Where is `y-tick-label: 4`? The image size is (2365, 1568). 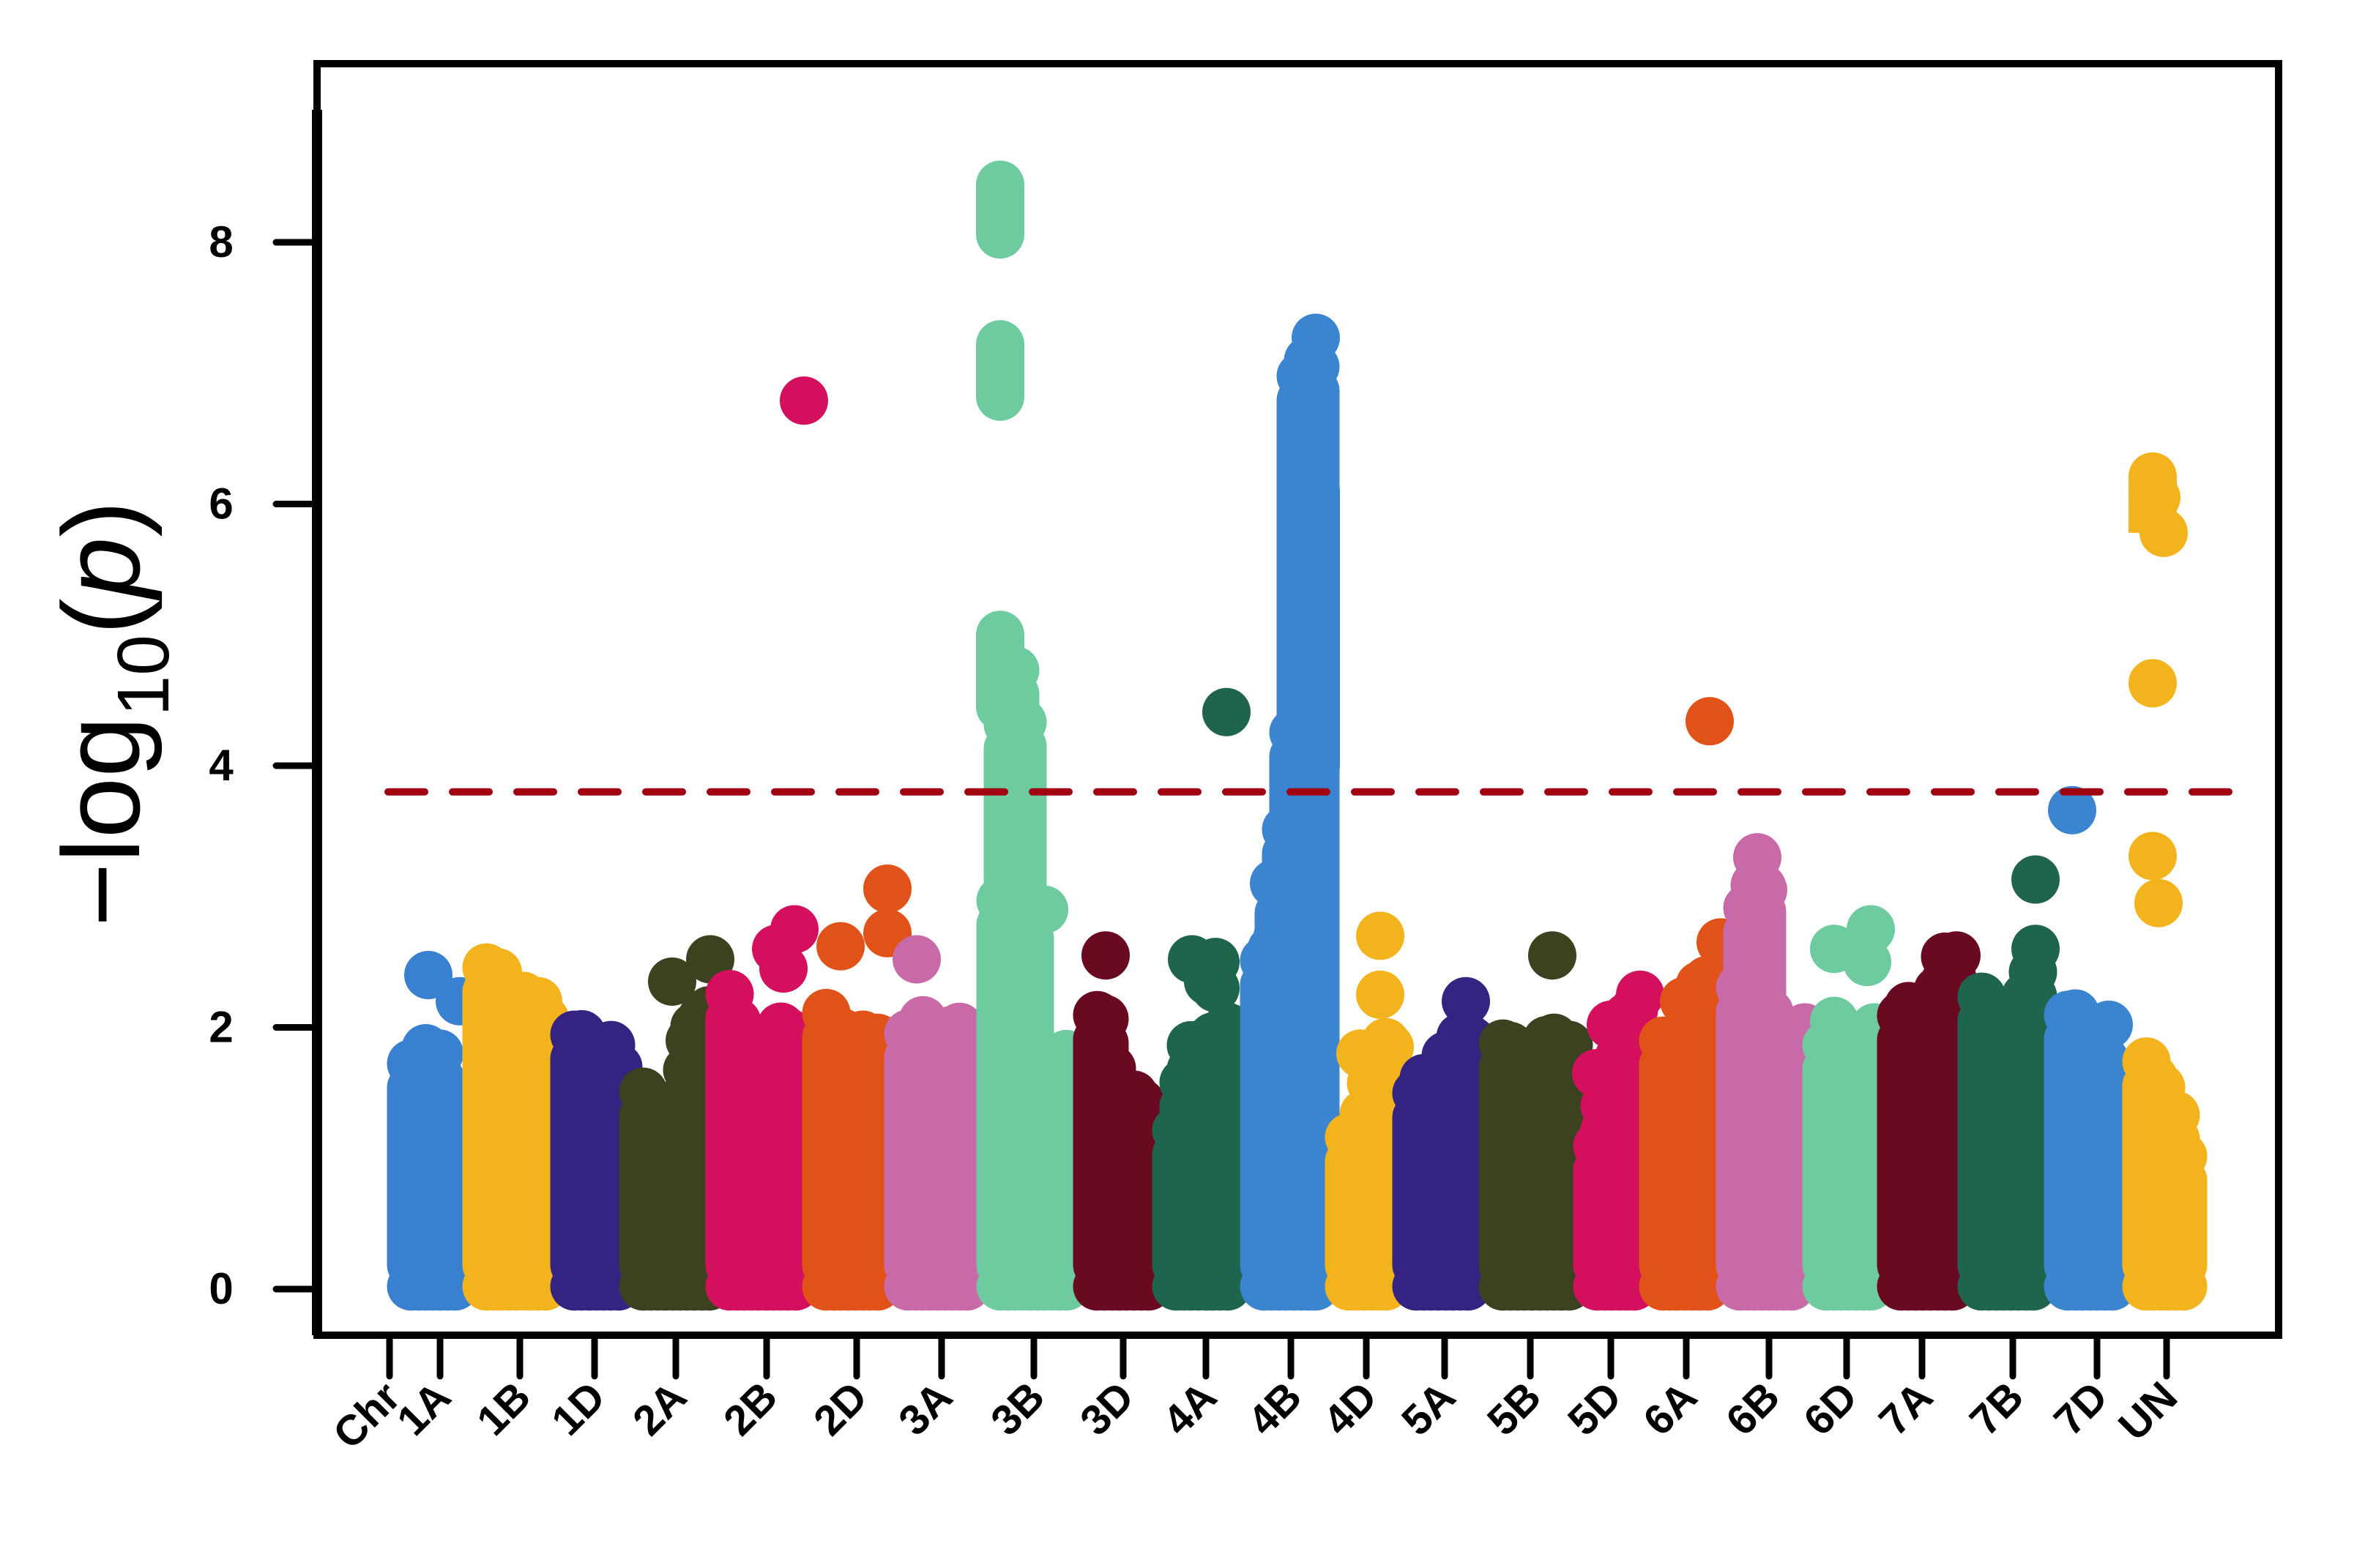
y-tick-label: 4 is located at coordinates (221, 765).